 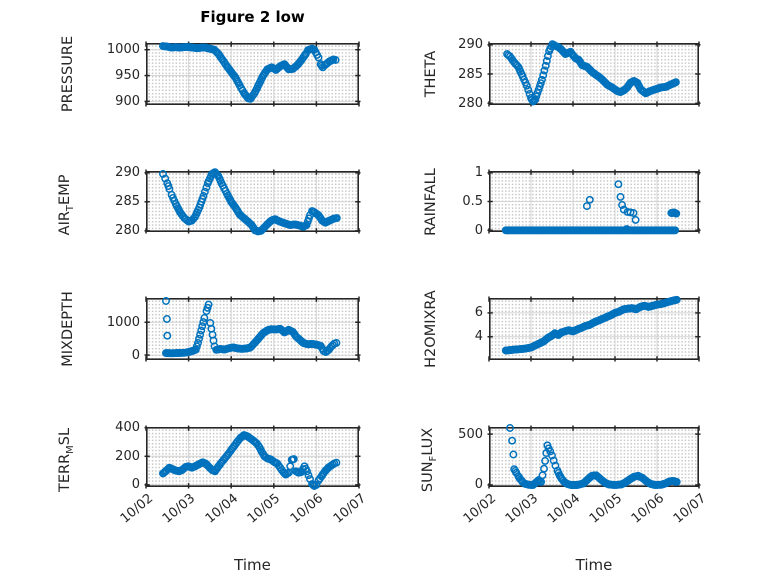 I want to click on plot-svg-pressure, so click(x=252, y=74).